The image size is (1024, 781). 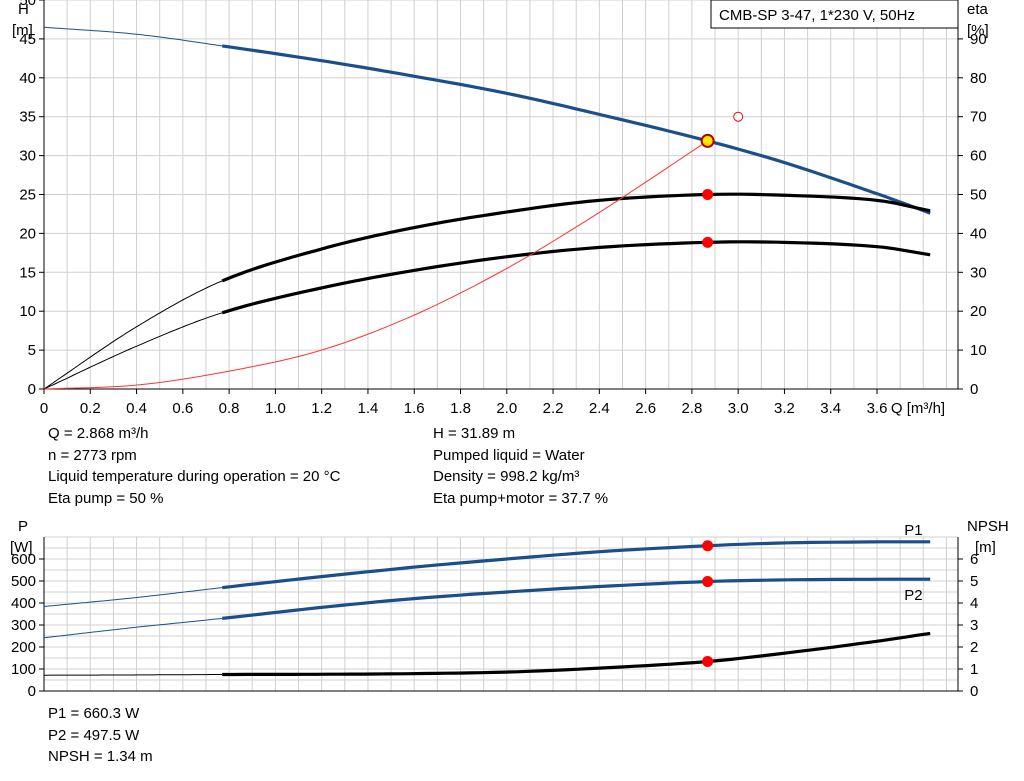 I want to click on y-tick-label-left: 500, so click(x=23, y=581).